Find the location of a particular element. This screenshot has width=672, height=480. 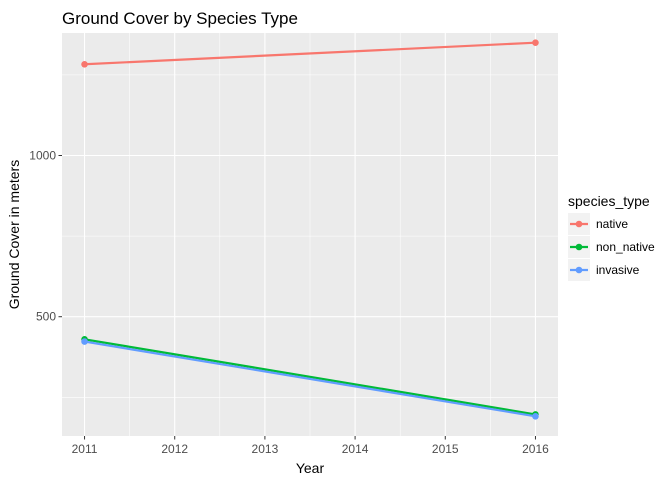

series-line-invasive is located at coordinates (310, 379).